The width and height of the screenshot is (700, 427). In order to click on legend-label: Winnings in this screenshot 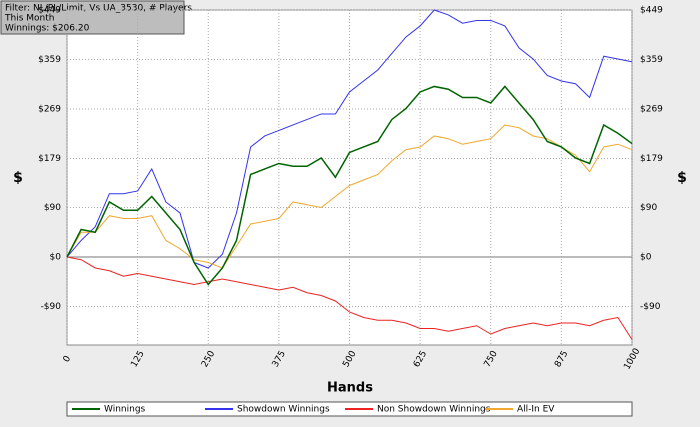, I will do `click(125, 410)`.